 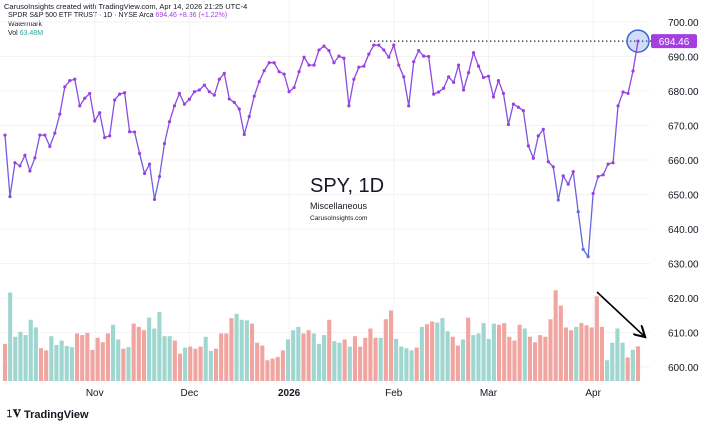 What do you see at coordinates (683, 127) in the screenshot?
I see `y-tick-label: 670.00` at bounding box center [683, 127].